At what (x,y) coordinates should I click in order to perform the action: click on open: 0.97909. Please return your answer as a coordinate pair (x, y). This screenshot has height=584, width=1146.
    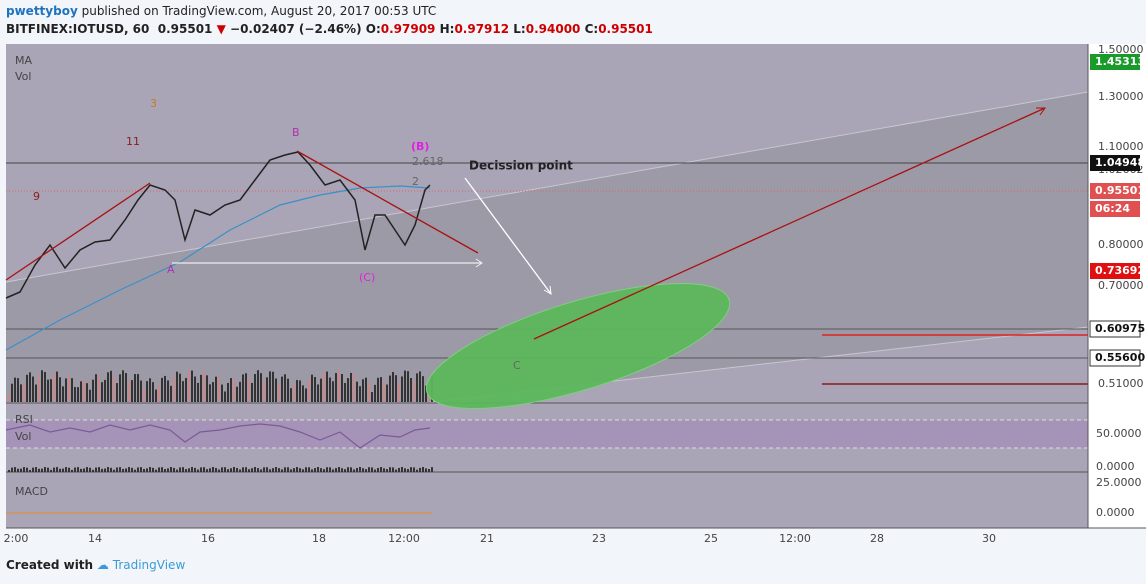
    Looking at the image, I should click on (408, 29).